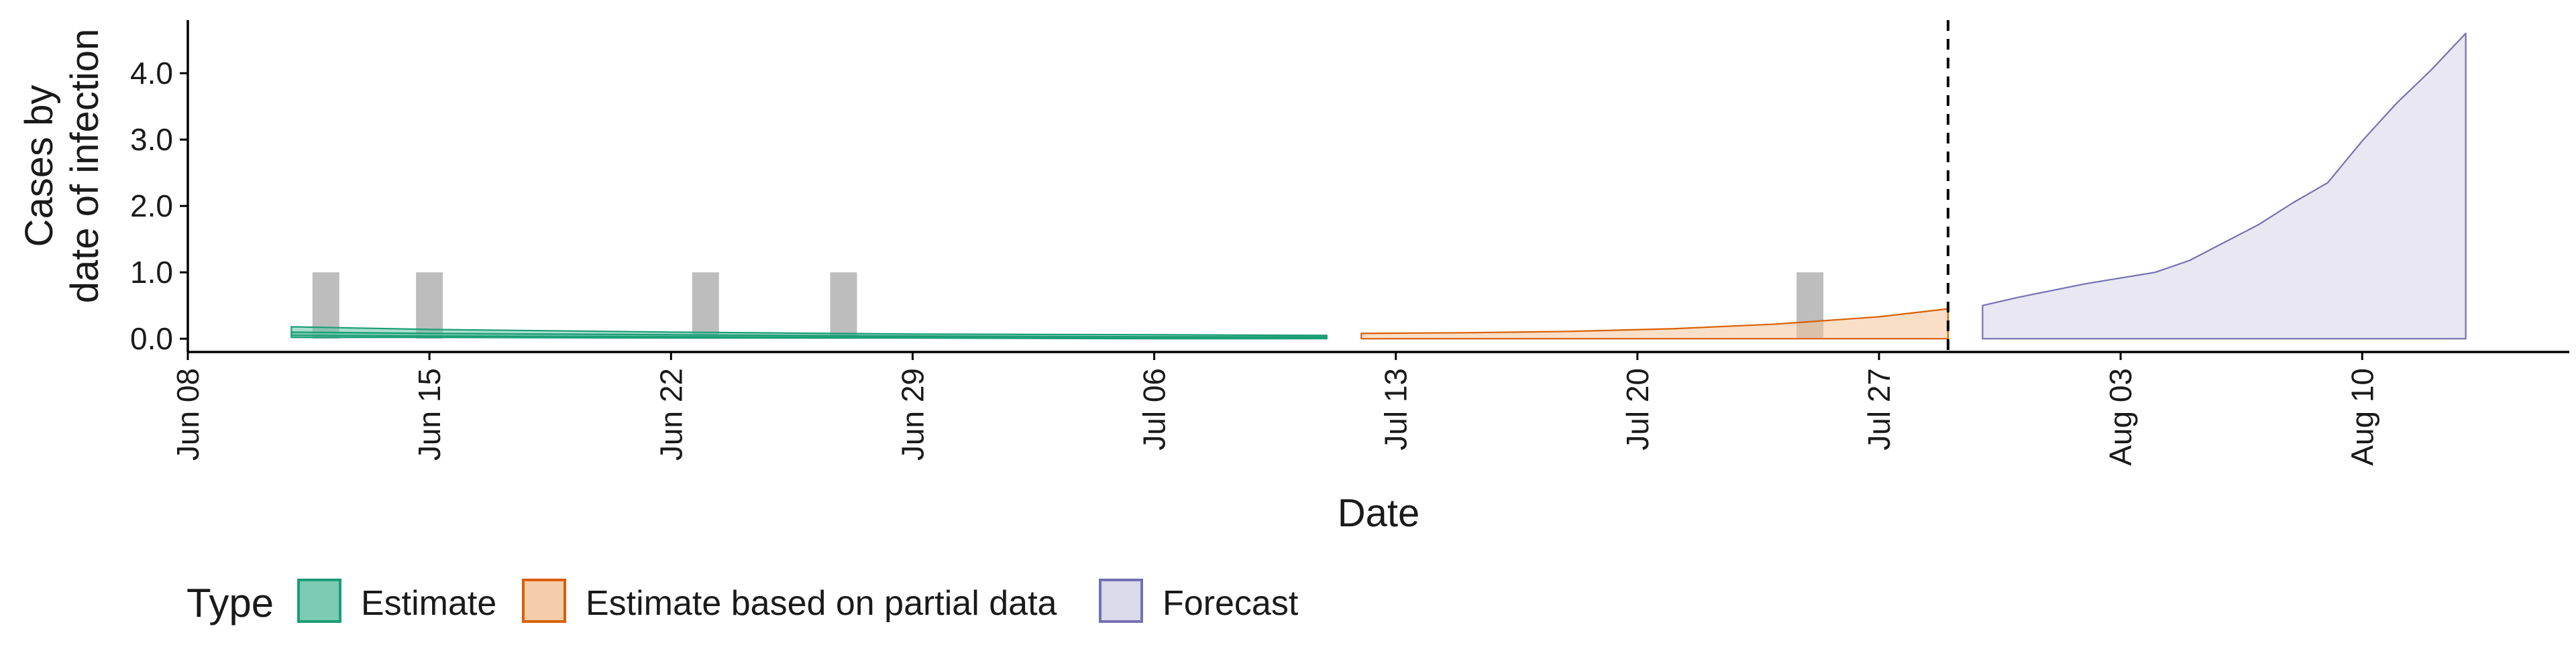  I want to click on x-tick-label: Jul 20, so click(1637, 410).